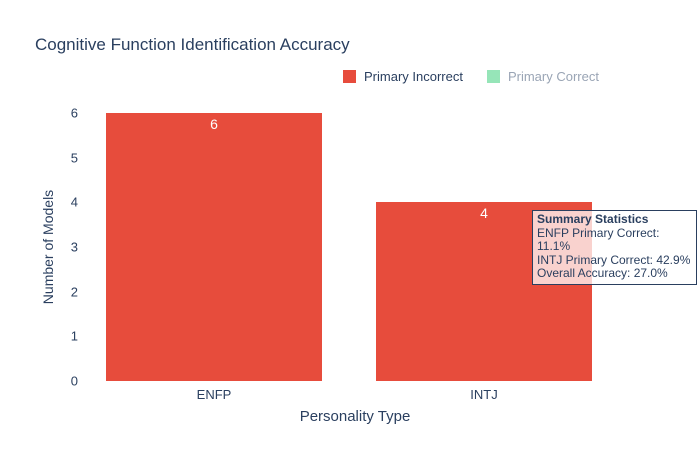 The image size is (700, 462). What do you see at coordinates (214, 124) in the screenshot?
I see `bar-value-enfp: 6` at bounding box center [214, 124].